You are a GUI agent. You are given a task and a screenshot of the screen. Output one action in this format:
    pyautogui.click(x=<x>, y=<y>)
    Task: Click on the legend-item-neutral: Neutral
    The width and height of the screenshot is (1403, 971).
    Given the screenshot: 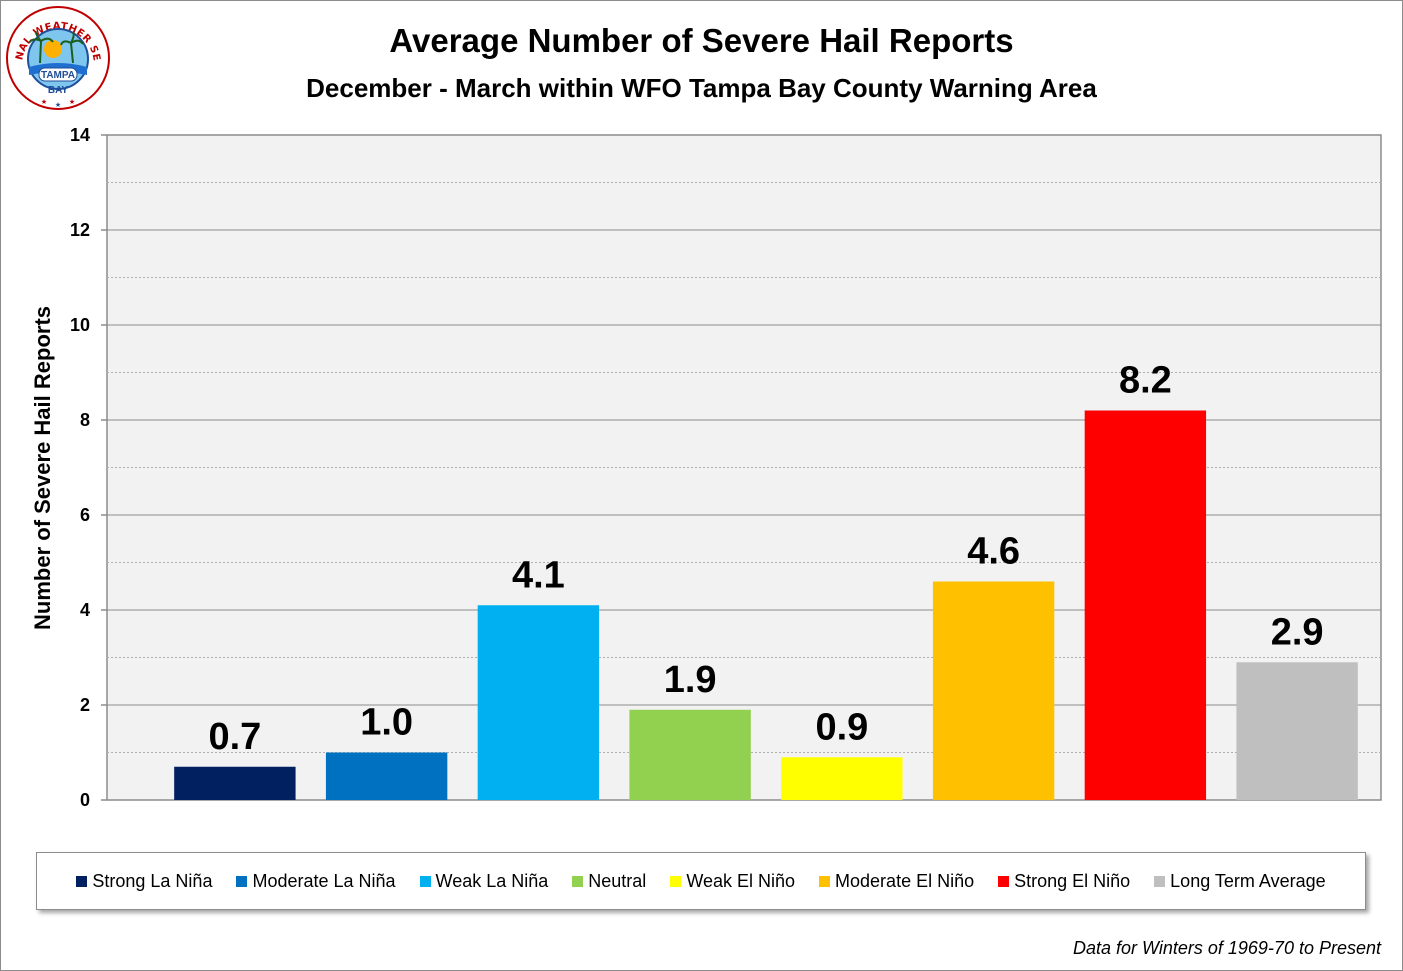 What is the action you would take?
    pyautogui.click(x=609, y=881)
    